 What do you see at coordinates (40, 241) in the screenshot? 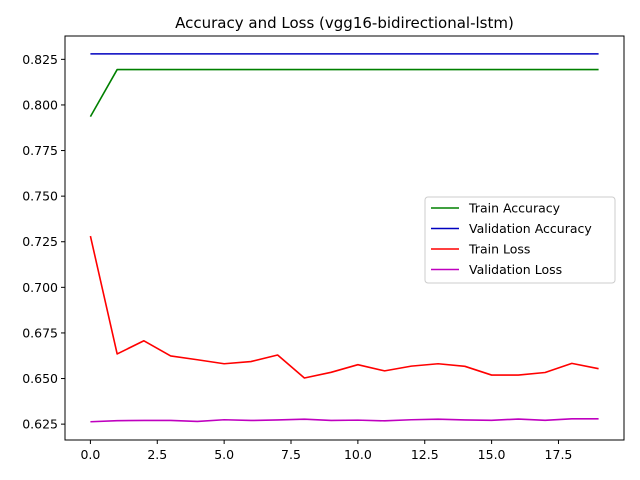
I see `y-tick-label: 0.725` at bounding box center [40, 241].